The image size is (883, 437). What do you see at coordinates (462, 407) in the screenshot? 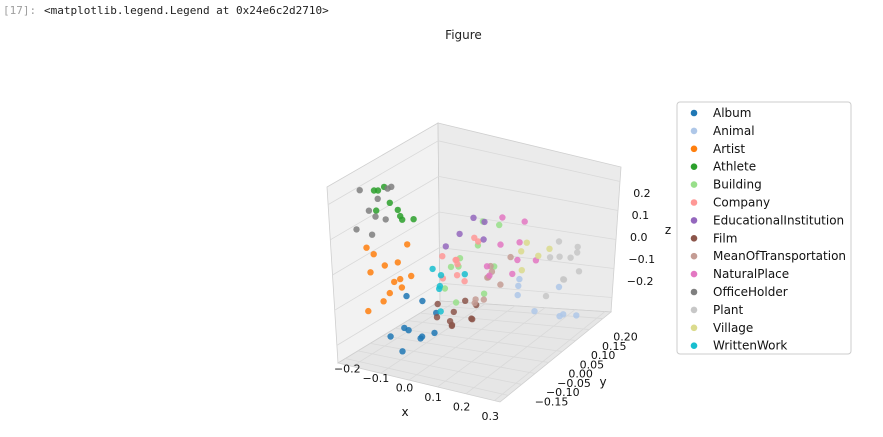
I see `x-tick-label: 0.2` at bounding box center [462, 407].